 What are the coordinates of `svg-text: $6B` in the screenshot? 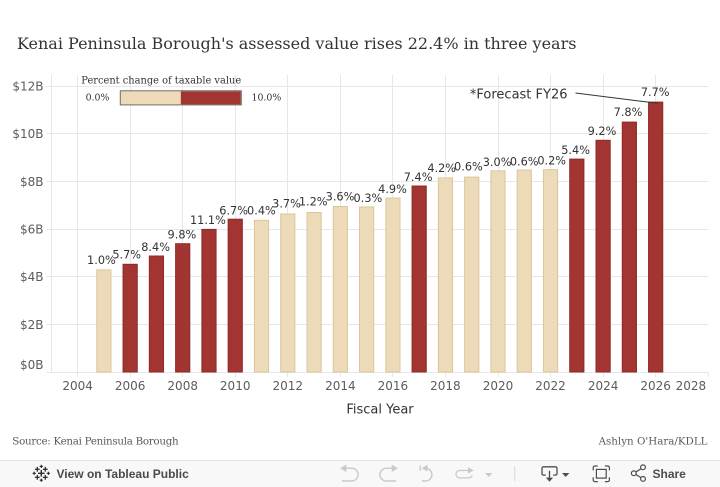 It's located at (32, 230).